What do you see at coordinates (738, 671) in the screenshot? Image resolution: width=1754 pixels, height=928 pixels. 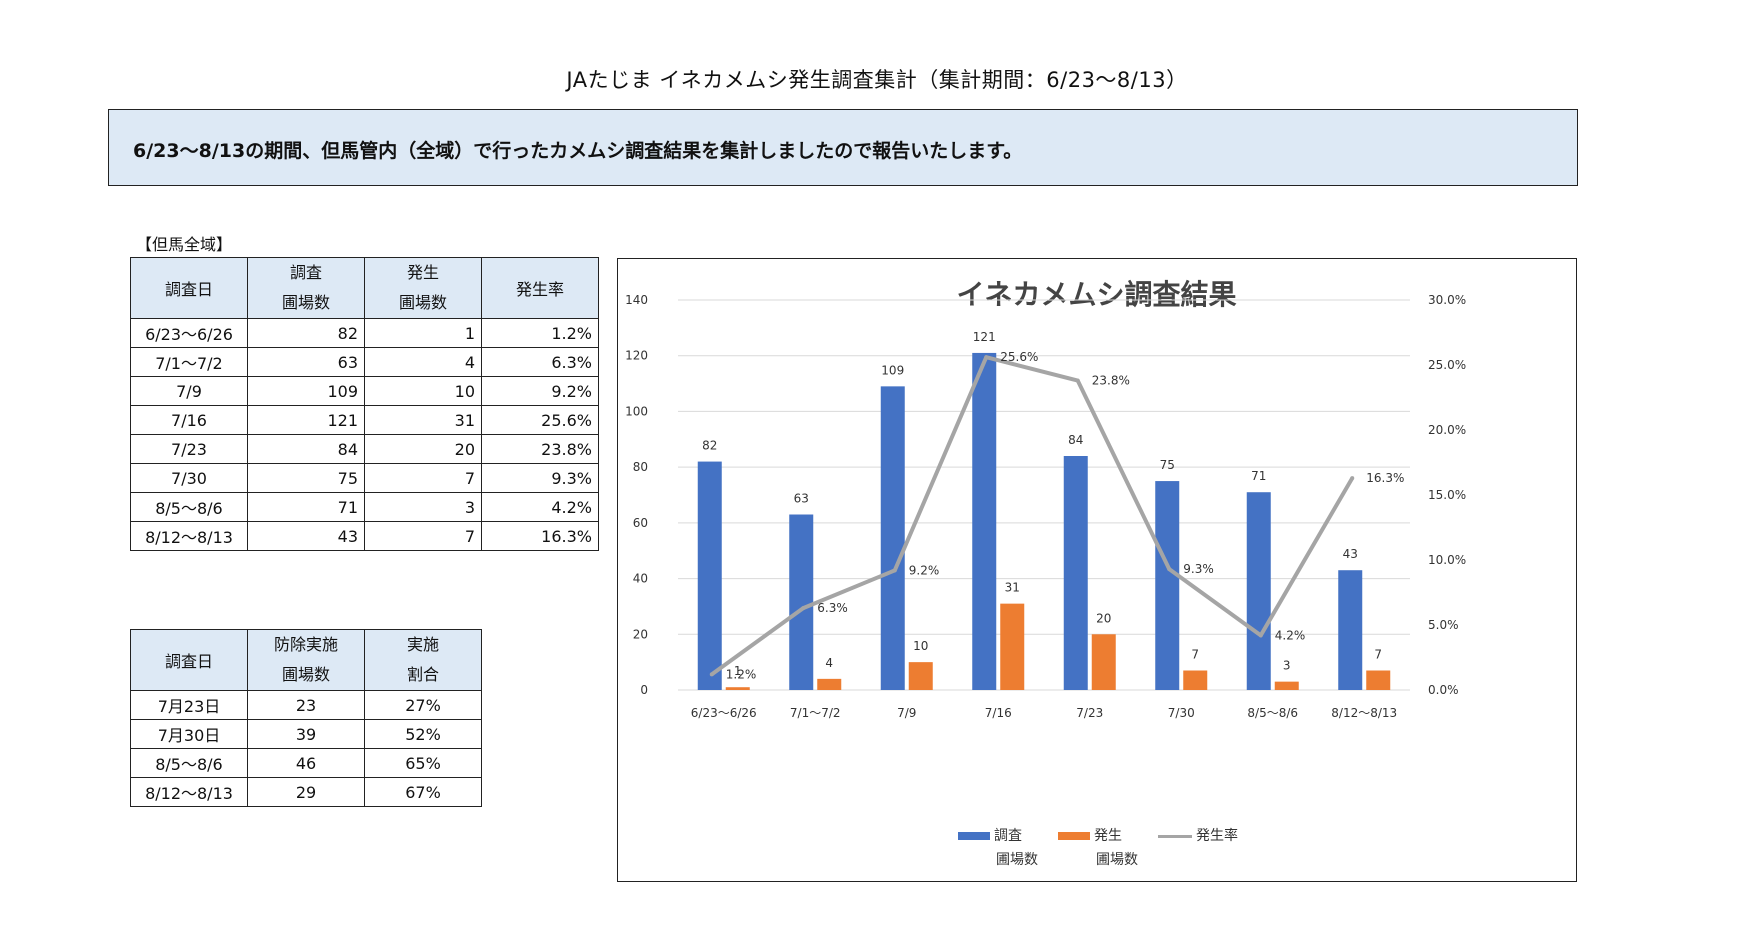 I see `bar-data-label: 1` at bounding box center [738, 671].